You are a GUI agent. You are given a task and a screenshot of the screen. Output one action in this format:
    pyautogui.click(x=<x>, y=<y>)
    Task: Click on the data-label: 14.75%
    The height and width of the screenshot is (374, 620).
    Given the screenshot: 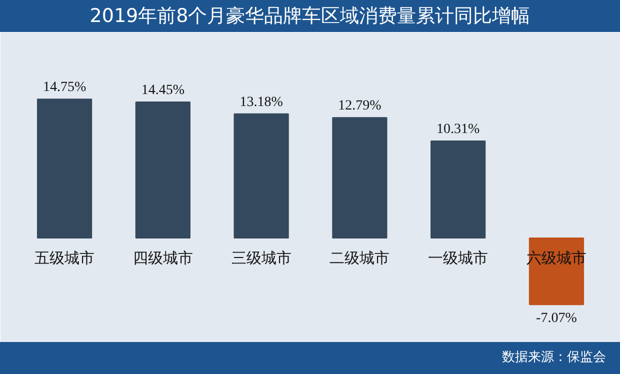 What is the action you would take?
    pyautogui.click(x=64, y=88)
    